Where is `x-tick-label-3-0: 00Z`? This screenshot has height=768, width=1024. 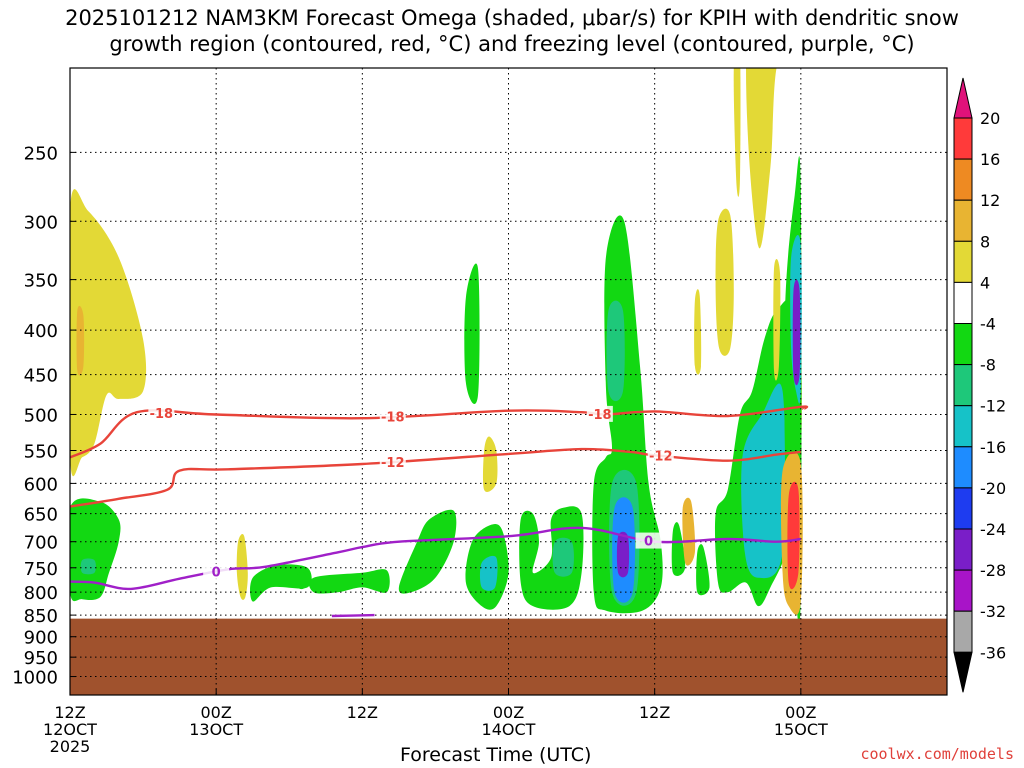
x-tick-label-3-0: 00Z is located at coordinates (508, 712).